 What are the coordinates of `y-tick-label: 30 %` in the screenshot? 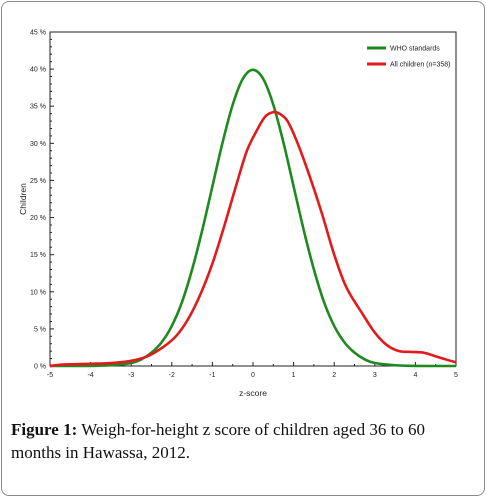 It's located at (38, 144).